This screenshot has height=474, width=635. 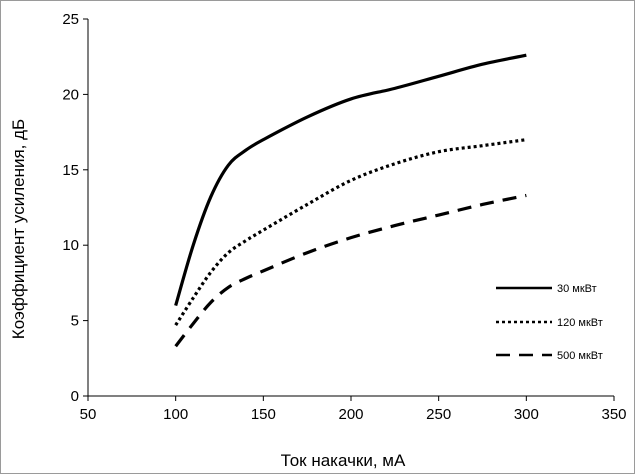 I want to click on x-tick-label: 350, so click(x=613, y=414).